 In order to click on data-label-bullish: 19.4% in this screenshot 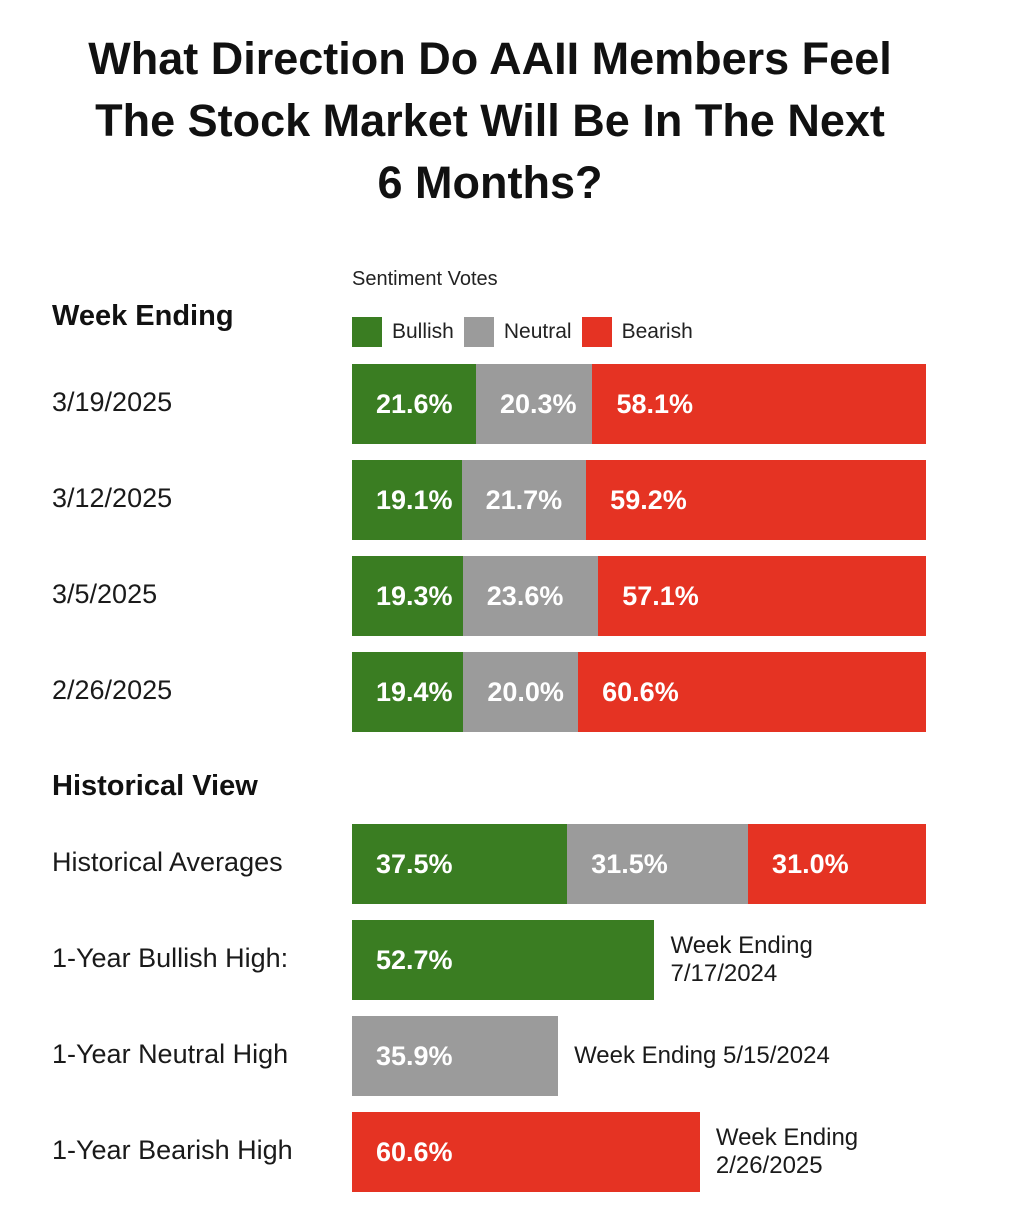, I will do `click(414, 692)`.